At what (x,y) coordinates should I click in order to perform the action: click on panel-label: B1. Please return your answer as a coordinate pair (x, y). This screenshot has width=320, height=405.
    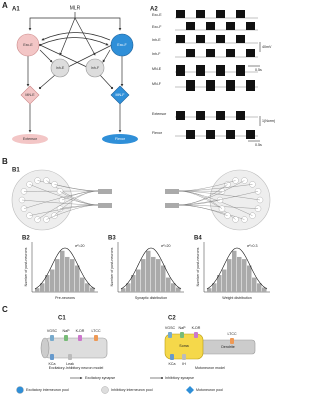
    Looking at the image, I should click on (16, 171).